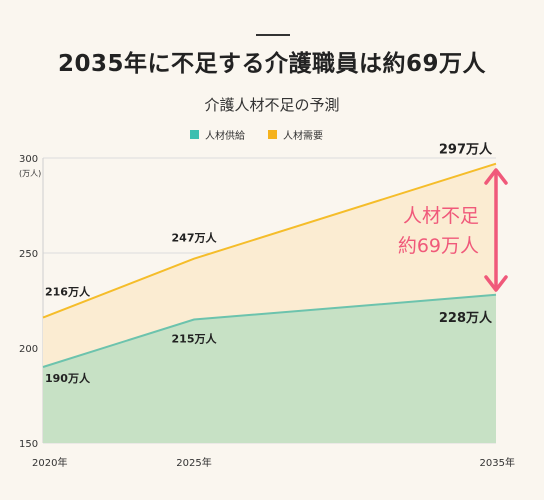  I want to click on line-supply, so click(269, 330).